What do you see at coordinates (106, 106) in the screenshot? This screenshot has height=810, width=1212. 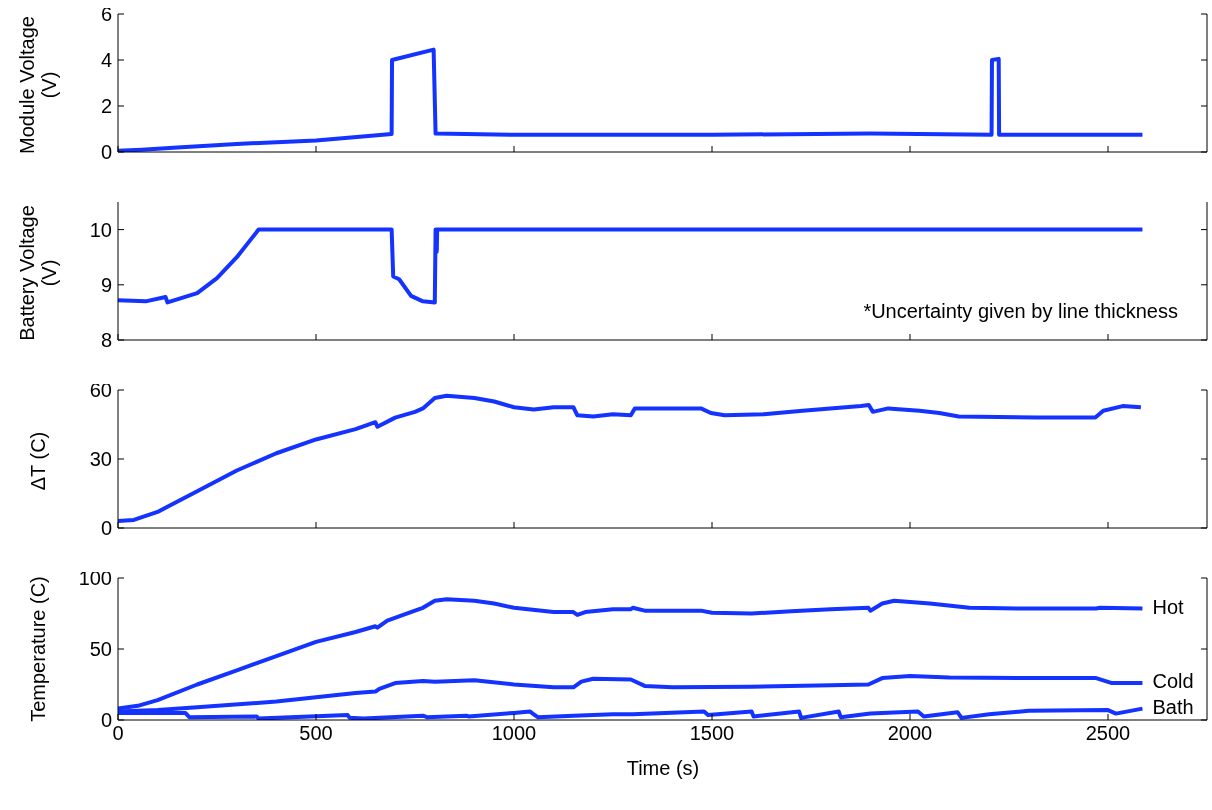 I see `y-tick-label: 2` at bounding box center [106, 106].